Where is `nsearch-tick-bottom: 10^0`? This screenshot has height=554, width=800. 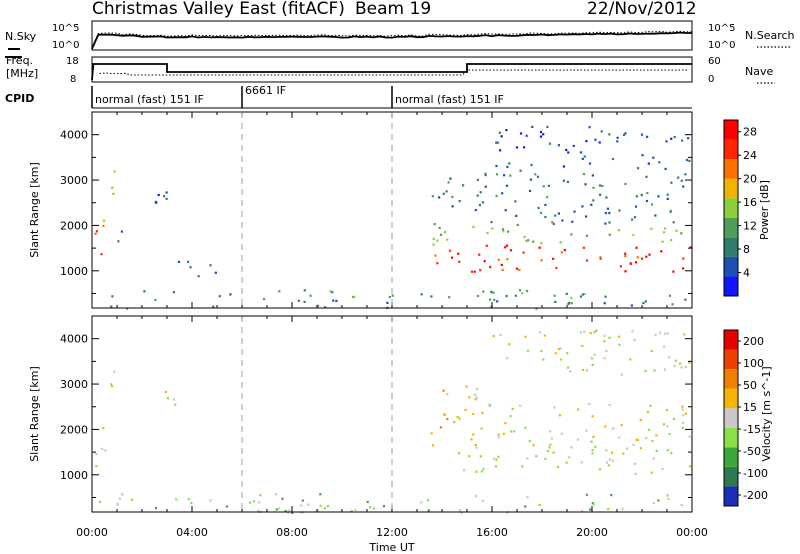 nsearch-tick-bottom: 10^0 is located at coordinates (721, 45).